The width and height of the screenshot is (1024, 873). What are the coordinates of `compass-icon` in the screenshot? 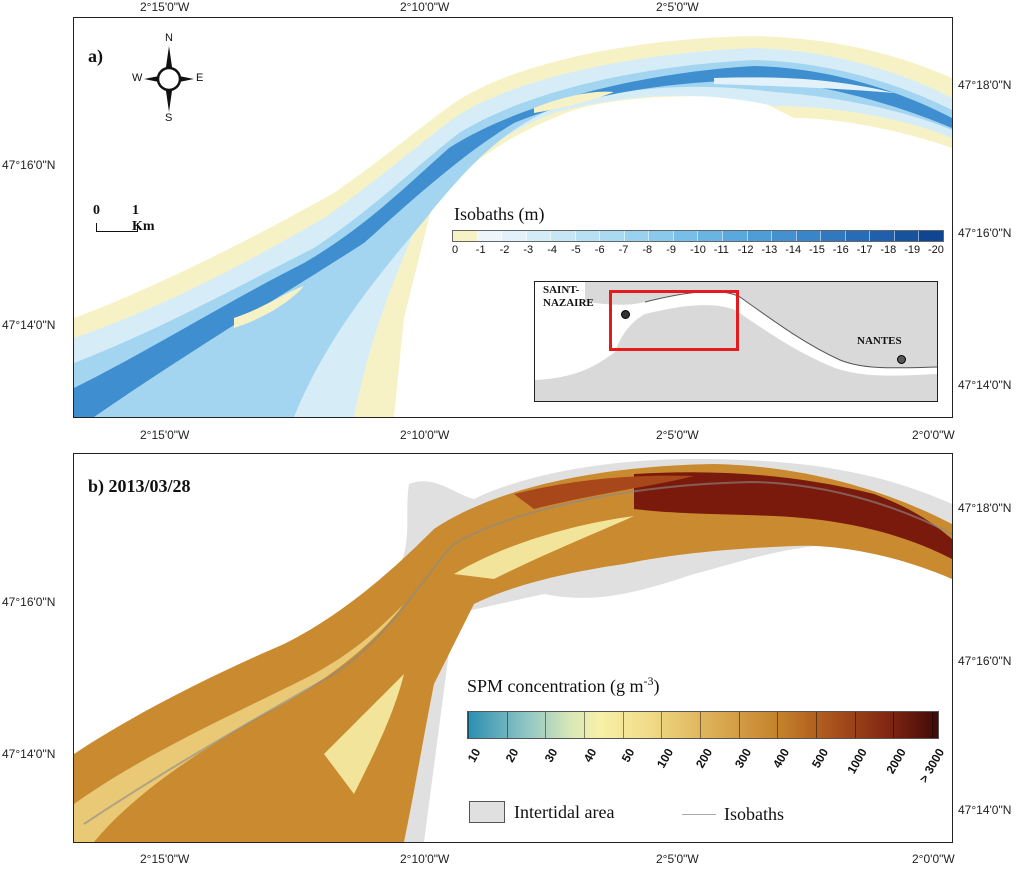 It's located at (169, 79).